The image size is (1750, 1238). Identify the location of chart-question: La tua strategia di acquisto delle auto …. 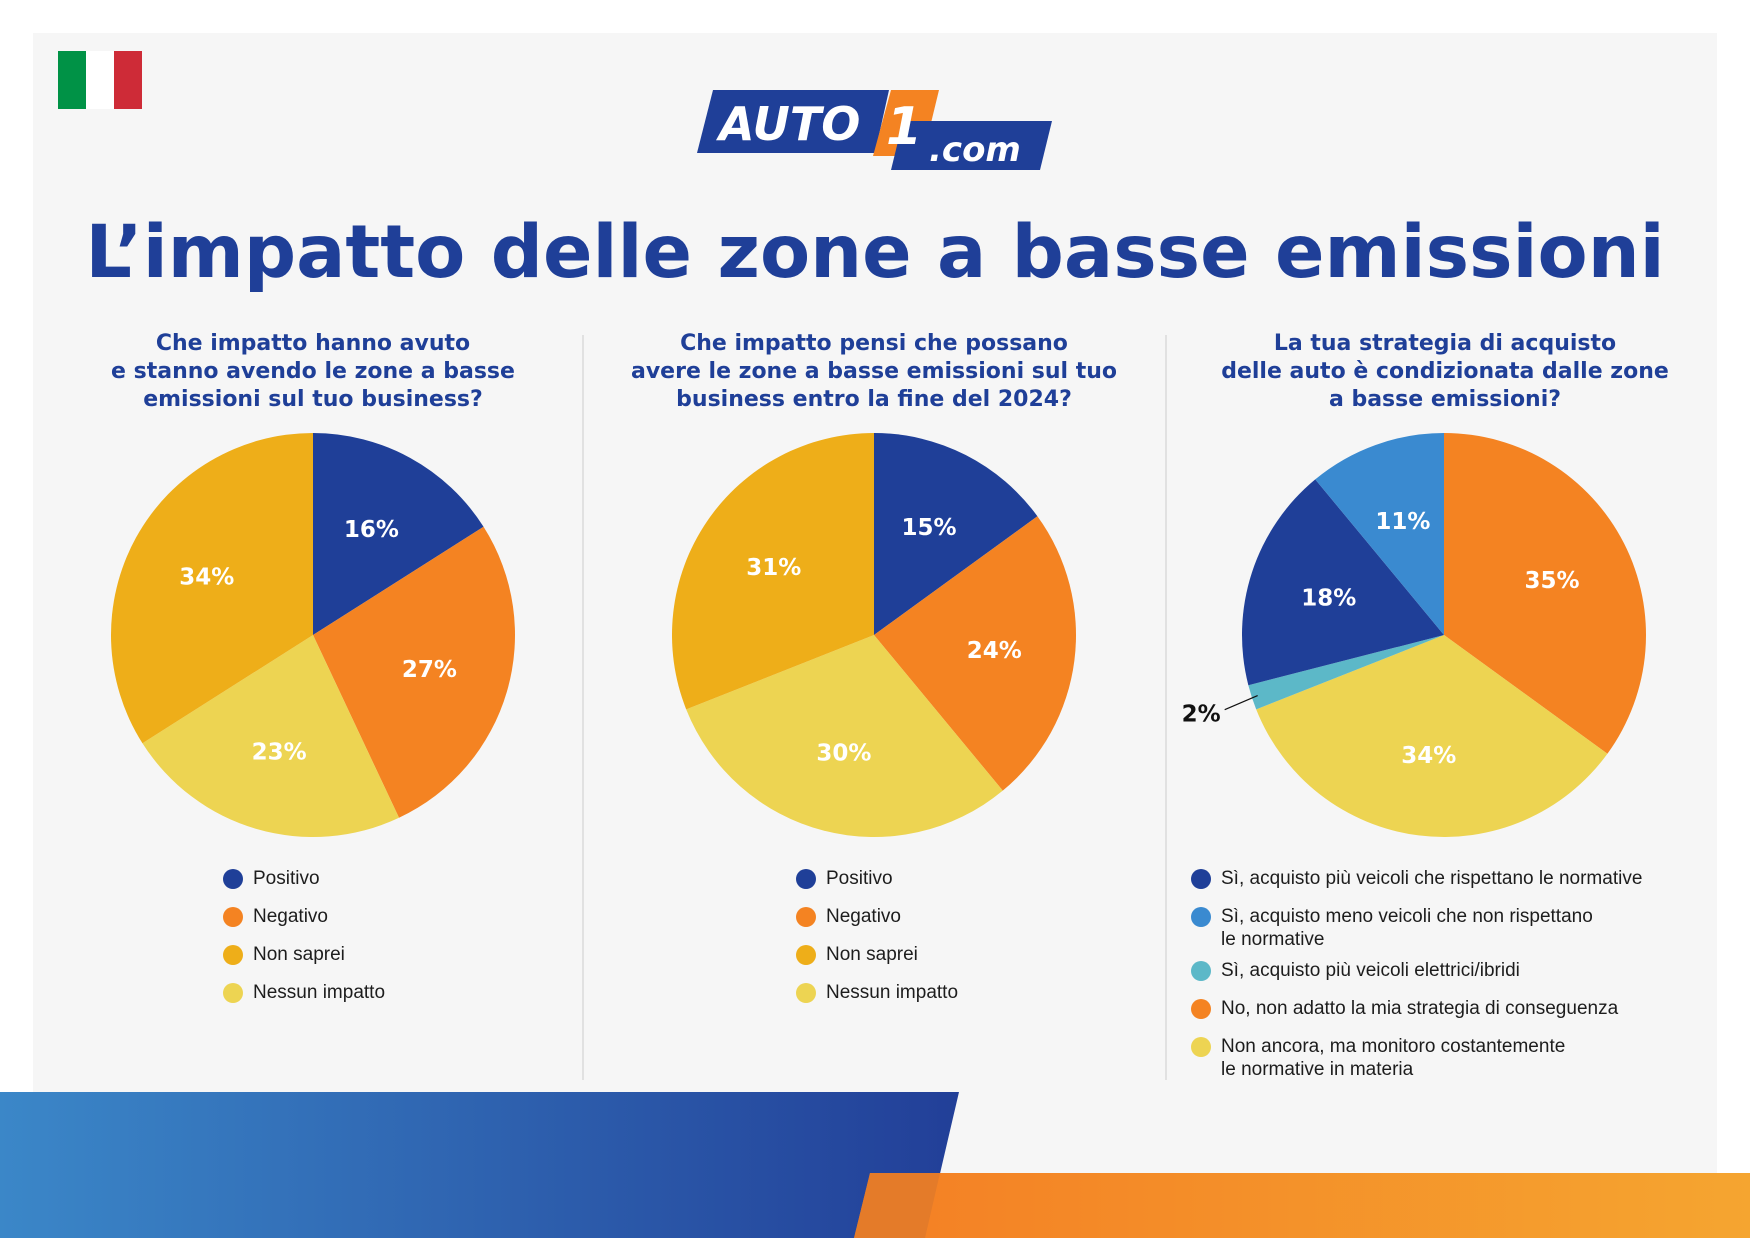
(1445, 372).